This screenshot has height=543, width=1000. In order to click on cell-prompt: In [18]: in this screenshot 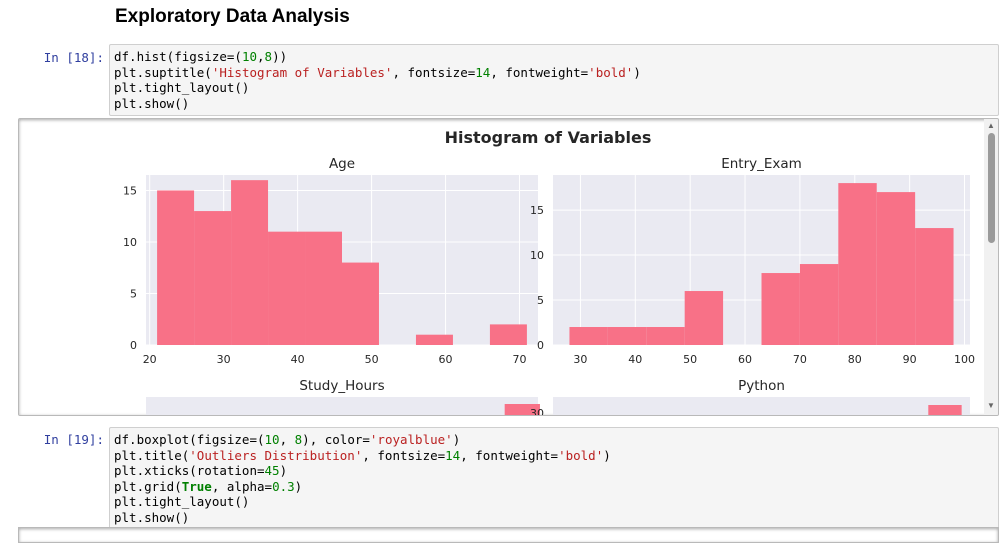, I will do `click(73, 57)`.